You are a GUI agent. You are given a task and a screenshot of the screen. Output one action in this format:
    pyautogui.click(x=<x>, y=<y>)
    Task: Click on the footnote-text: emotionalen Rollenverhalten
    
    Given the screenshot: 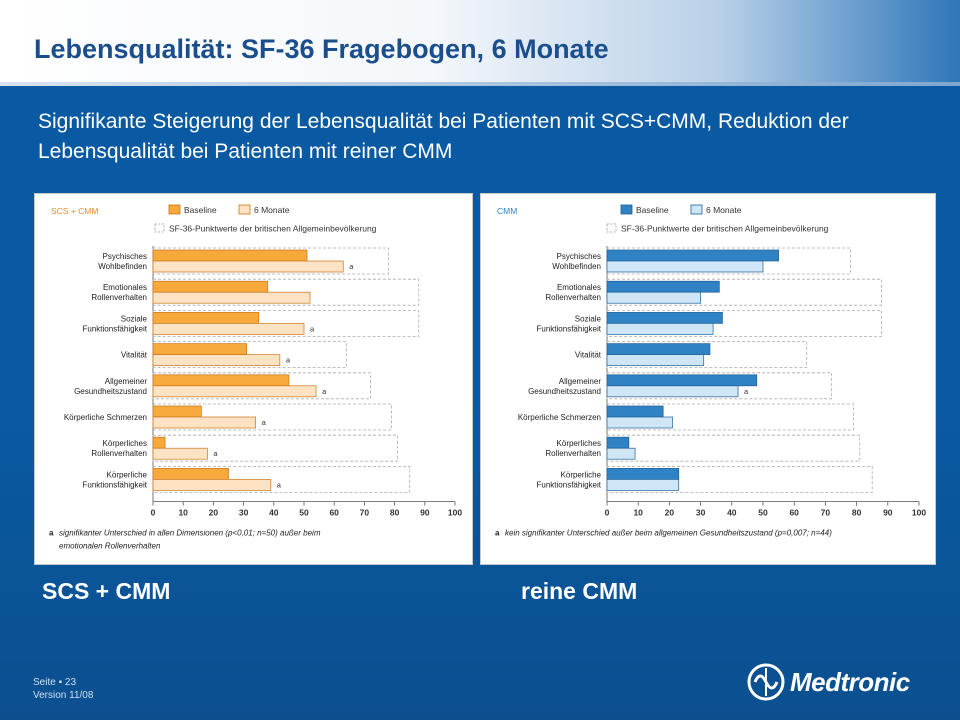 What is the action you would take?
    pyautogui.click(x=110, y=546)
    